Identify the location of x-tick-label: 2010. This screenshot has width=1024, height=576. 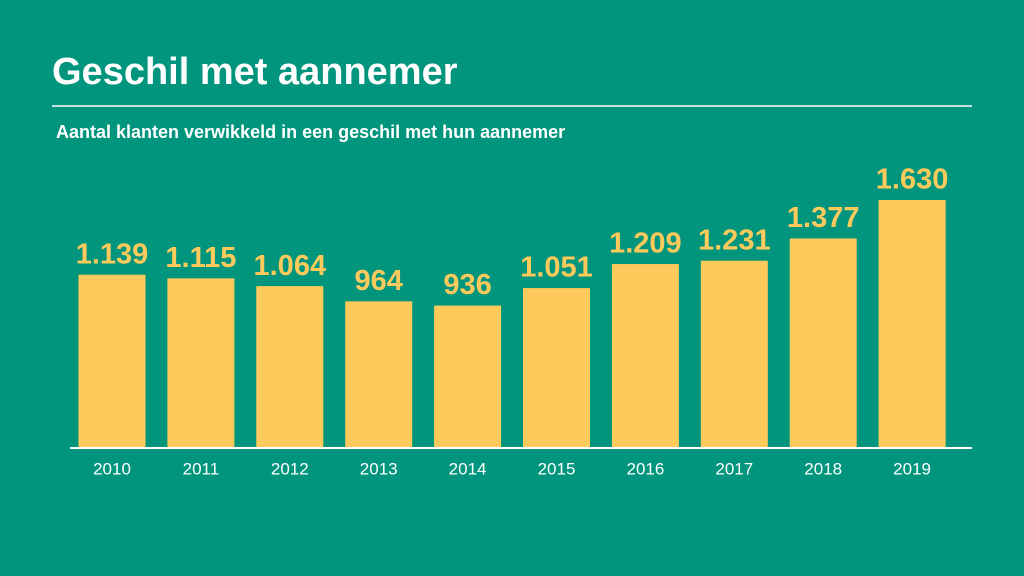
(112, 468).